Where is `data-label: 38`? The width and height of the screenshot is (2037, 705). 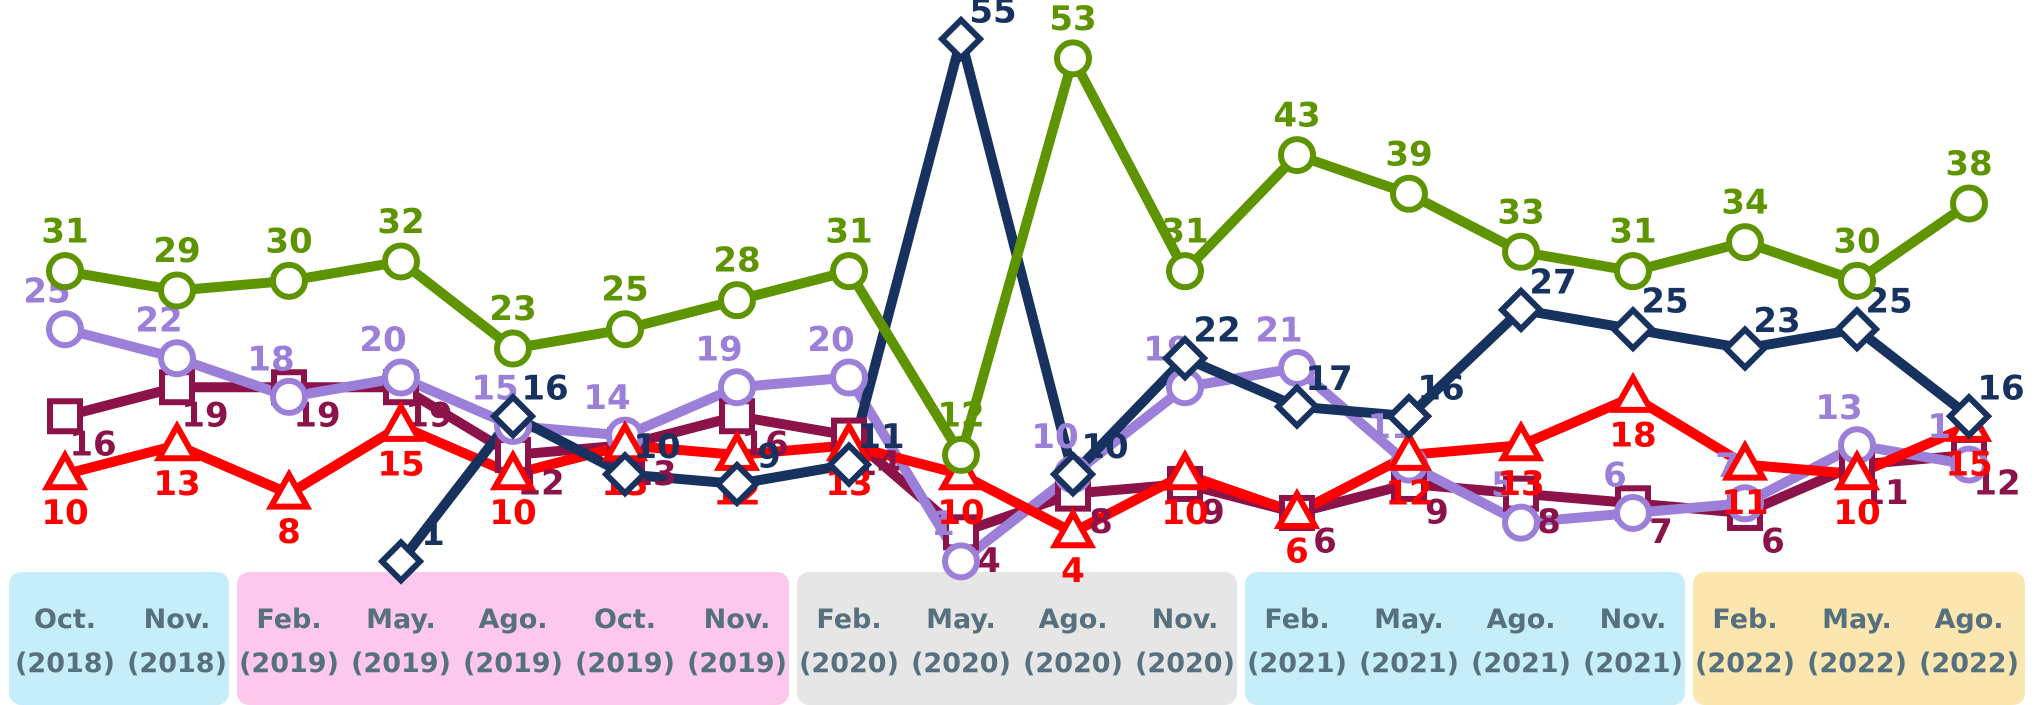
data-label: 38 is located at coordinates (1968, 164).